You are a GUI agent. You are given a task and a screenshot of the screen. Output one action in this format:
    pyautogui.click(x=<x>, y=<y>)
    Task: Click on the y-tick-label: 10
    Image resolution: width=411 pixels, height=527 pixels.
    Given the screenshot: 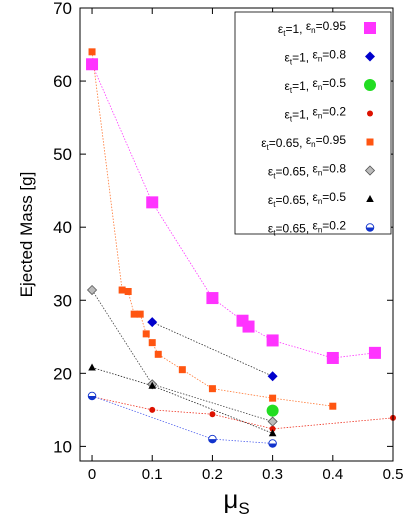 What is the action you would take?
    pyautogui.click(x=62, y=446)
    